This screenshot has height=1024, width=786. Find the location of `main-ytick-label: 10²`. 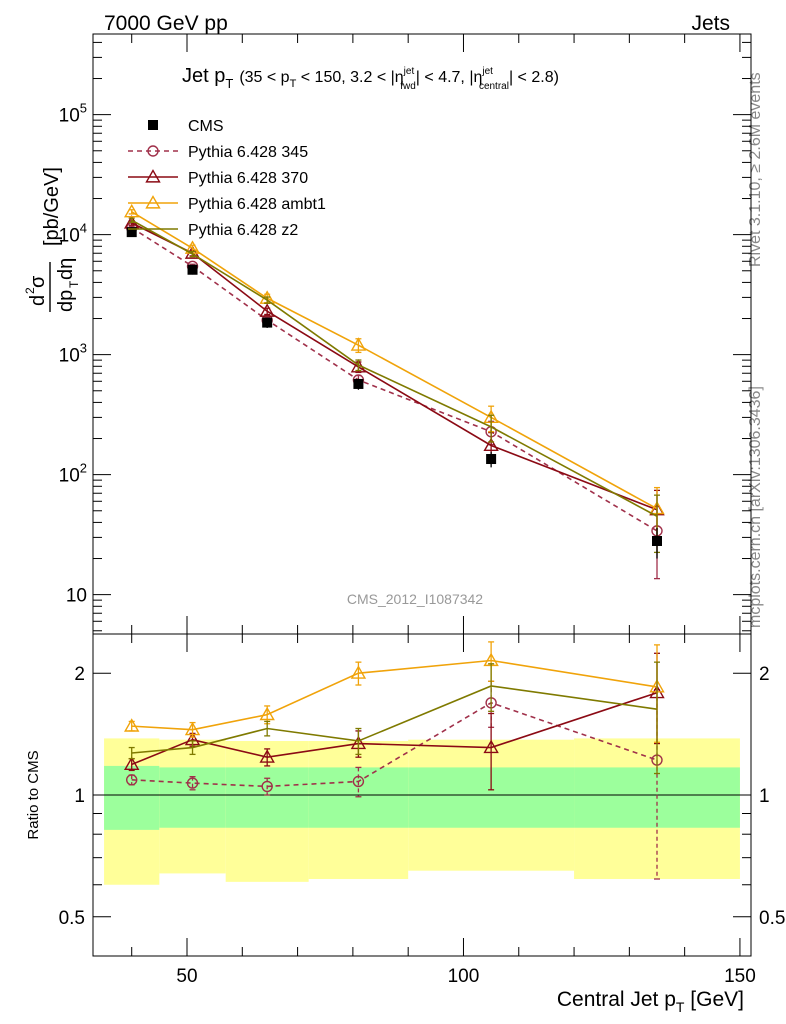

main-ytick-label: 10² is located at coordinates (73, 474).